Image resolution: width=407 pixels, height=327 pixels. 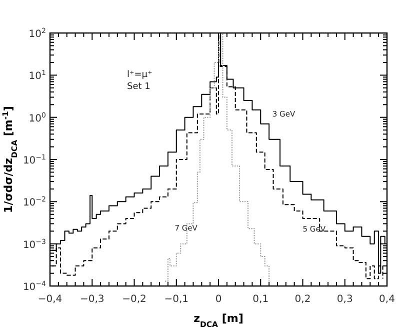 What do you see at coordinates (176, 299) in the screenshot?
I see `x-tick-label: −0,1` at bounding box center [176, 299].